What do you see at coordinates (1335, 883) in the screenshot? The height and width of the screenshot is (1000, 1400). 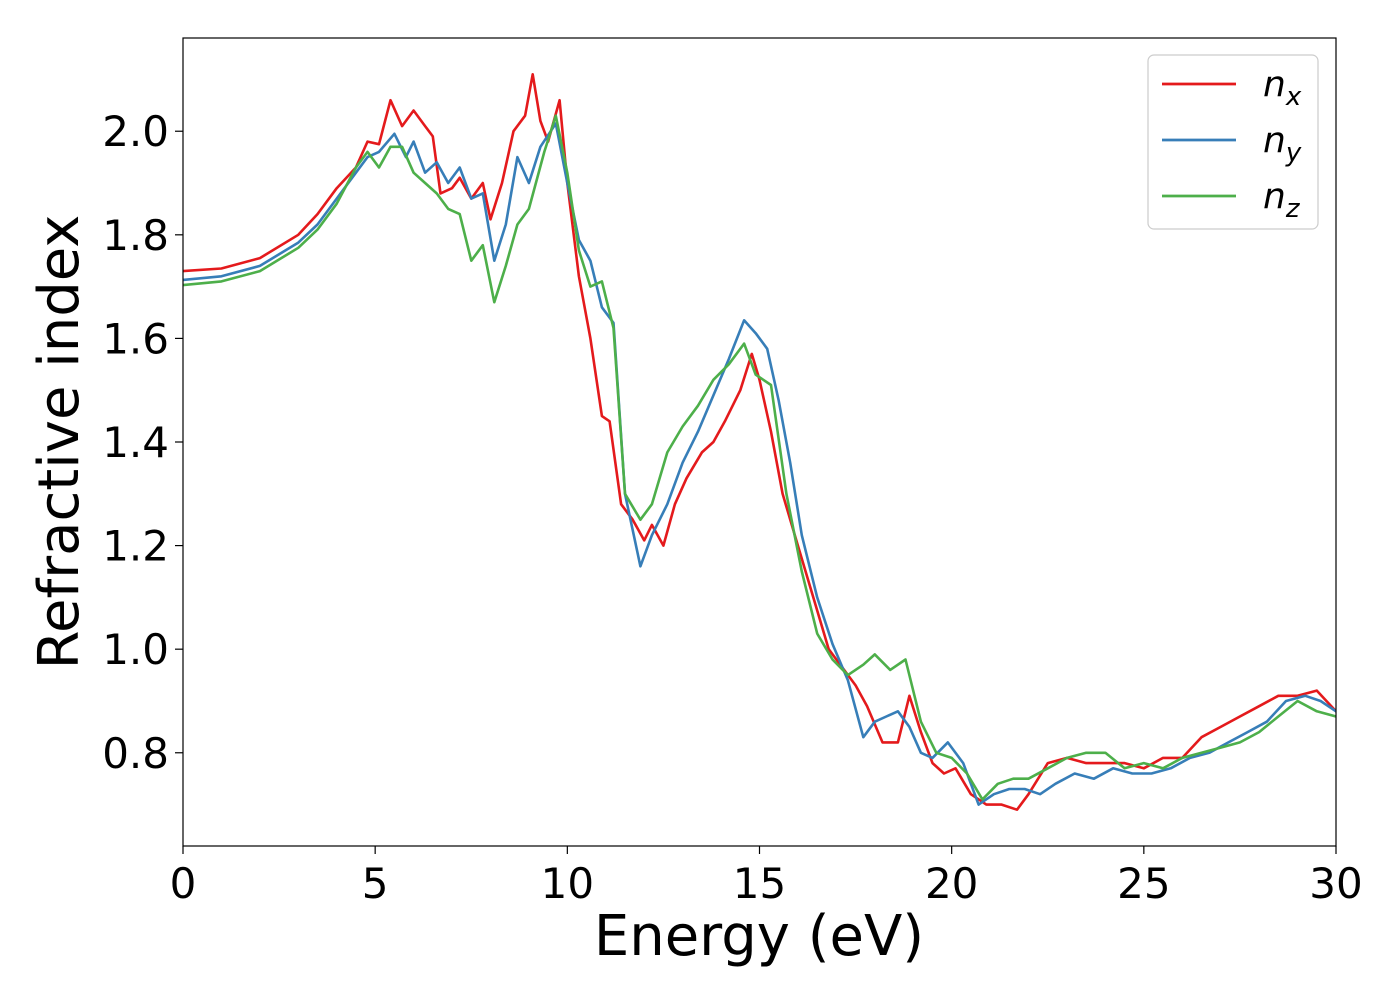 I see `x-tick-label: 30` at bounding box center [1335, 883].